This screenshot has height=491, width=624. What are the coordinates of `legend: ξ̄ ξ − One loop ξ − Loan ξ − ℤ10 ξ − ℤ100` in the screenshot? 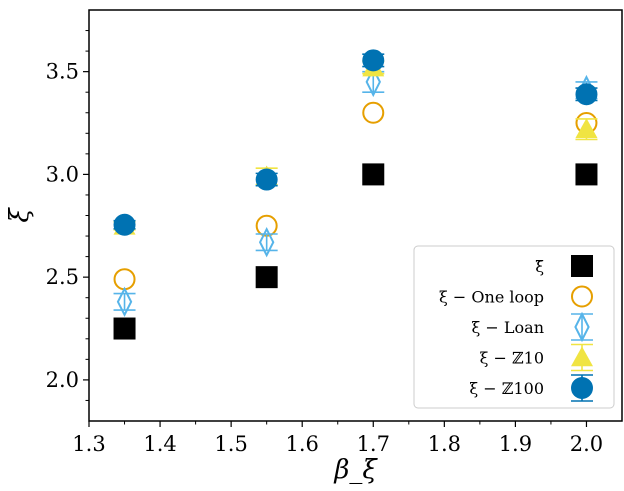 It's located at (514, 327).